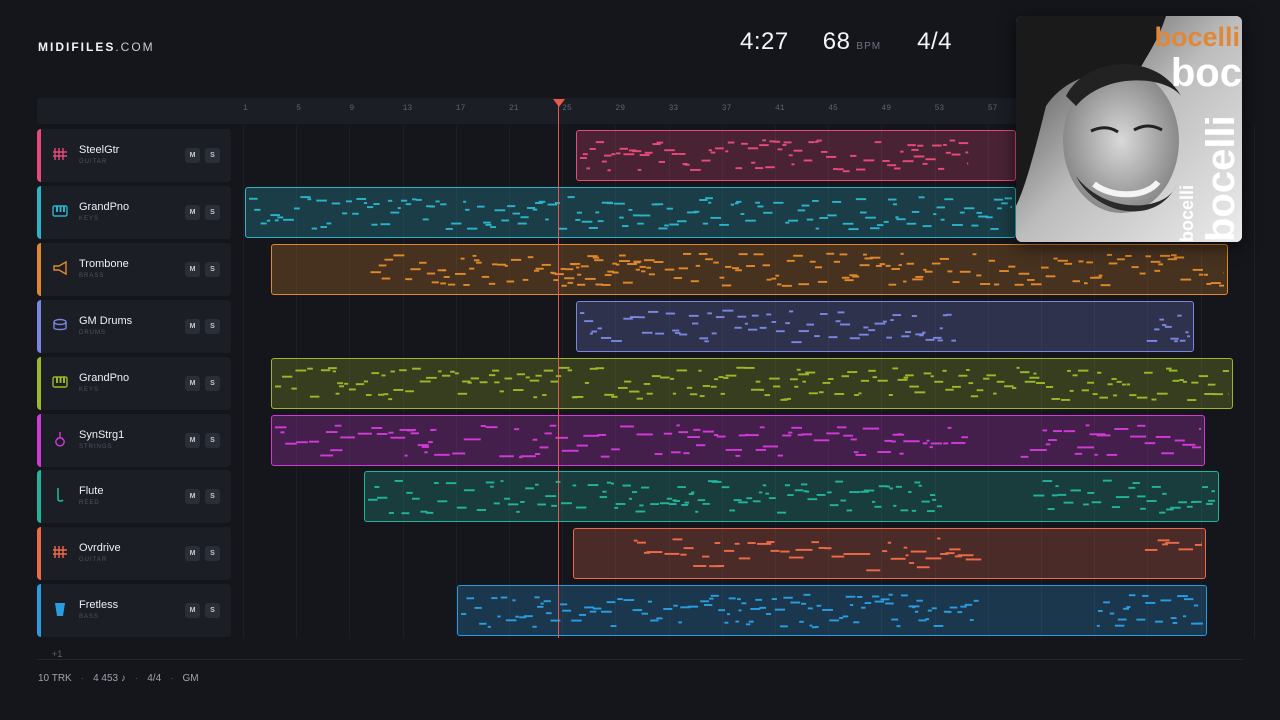  What do you see at coordinates (558, 371) in the screenshot?
I see `playhead` at bounding box center [558, 371].